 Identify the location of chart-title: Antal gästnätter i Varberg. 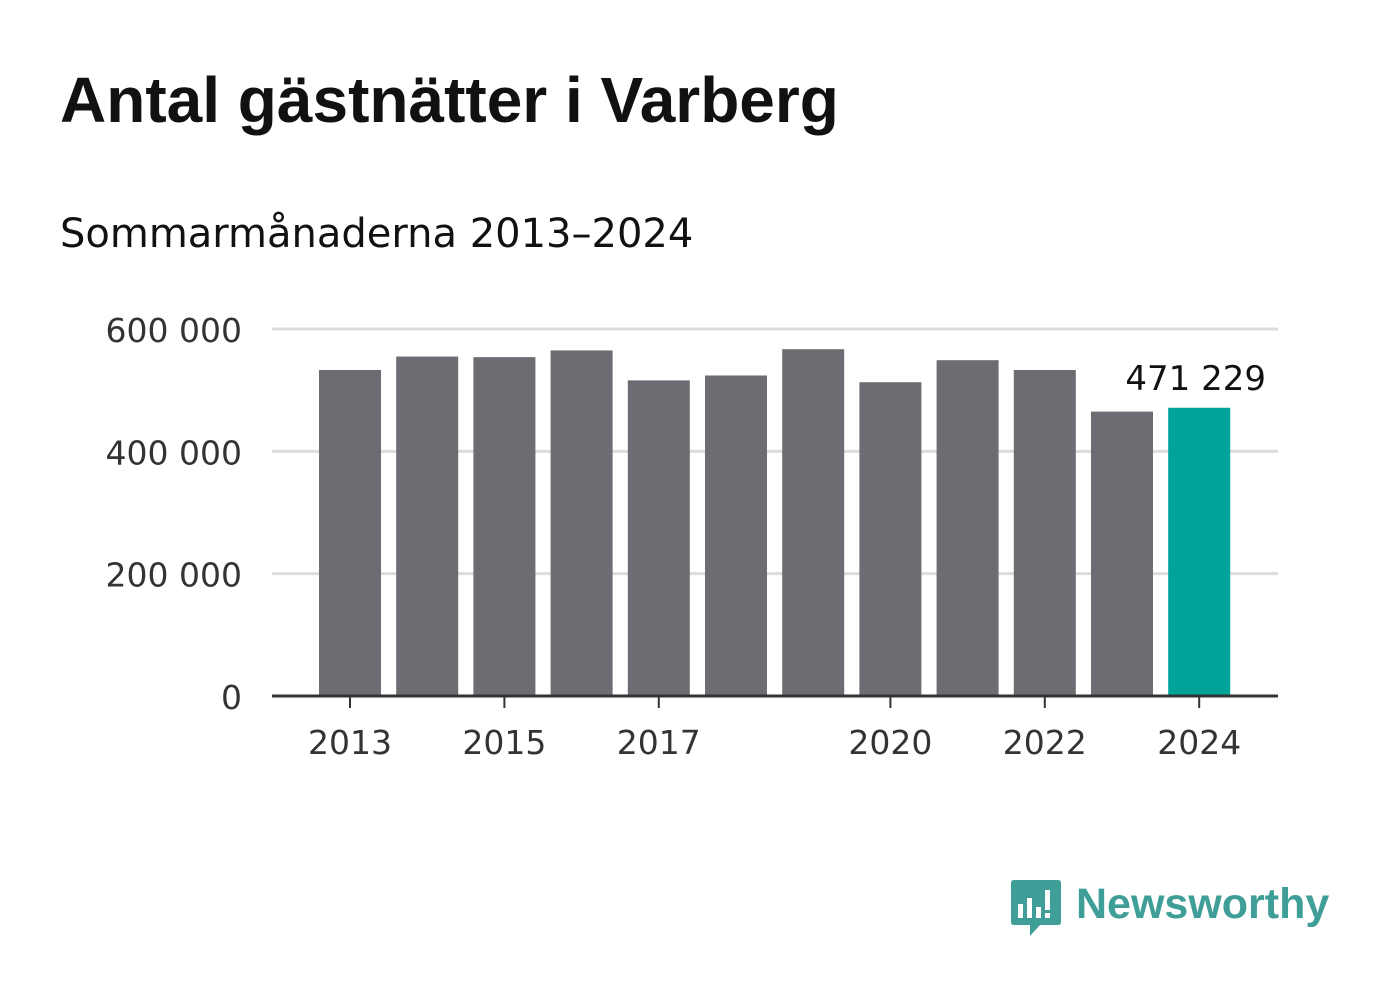
(449, 100).